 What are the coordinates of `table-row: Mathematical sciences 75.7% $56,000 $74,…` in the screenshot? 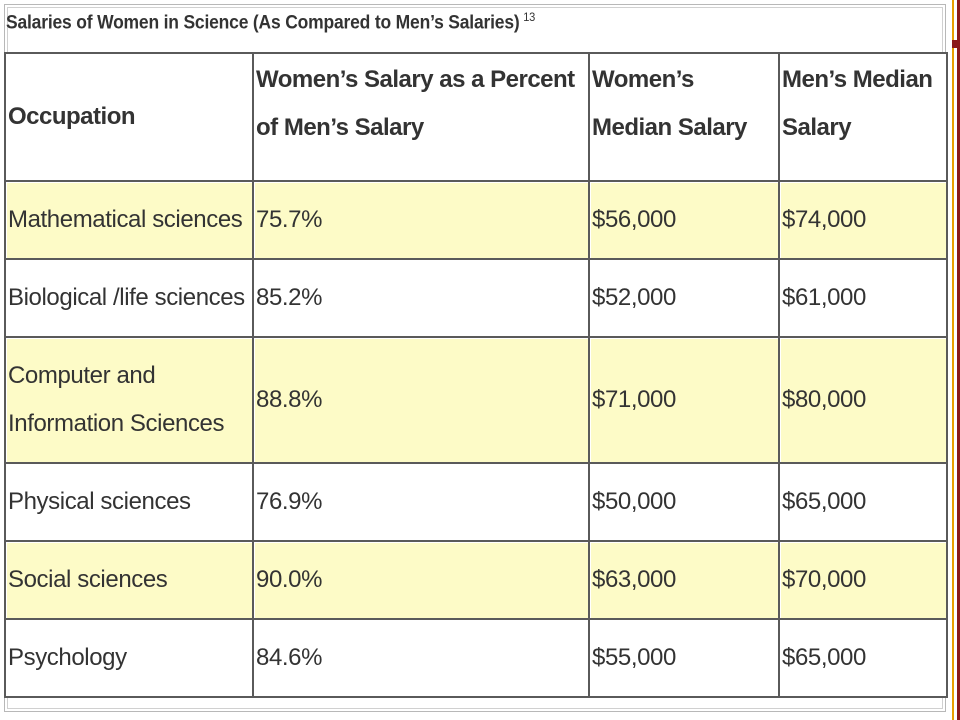 It's located at (477, 221).